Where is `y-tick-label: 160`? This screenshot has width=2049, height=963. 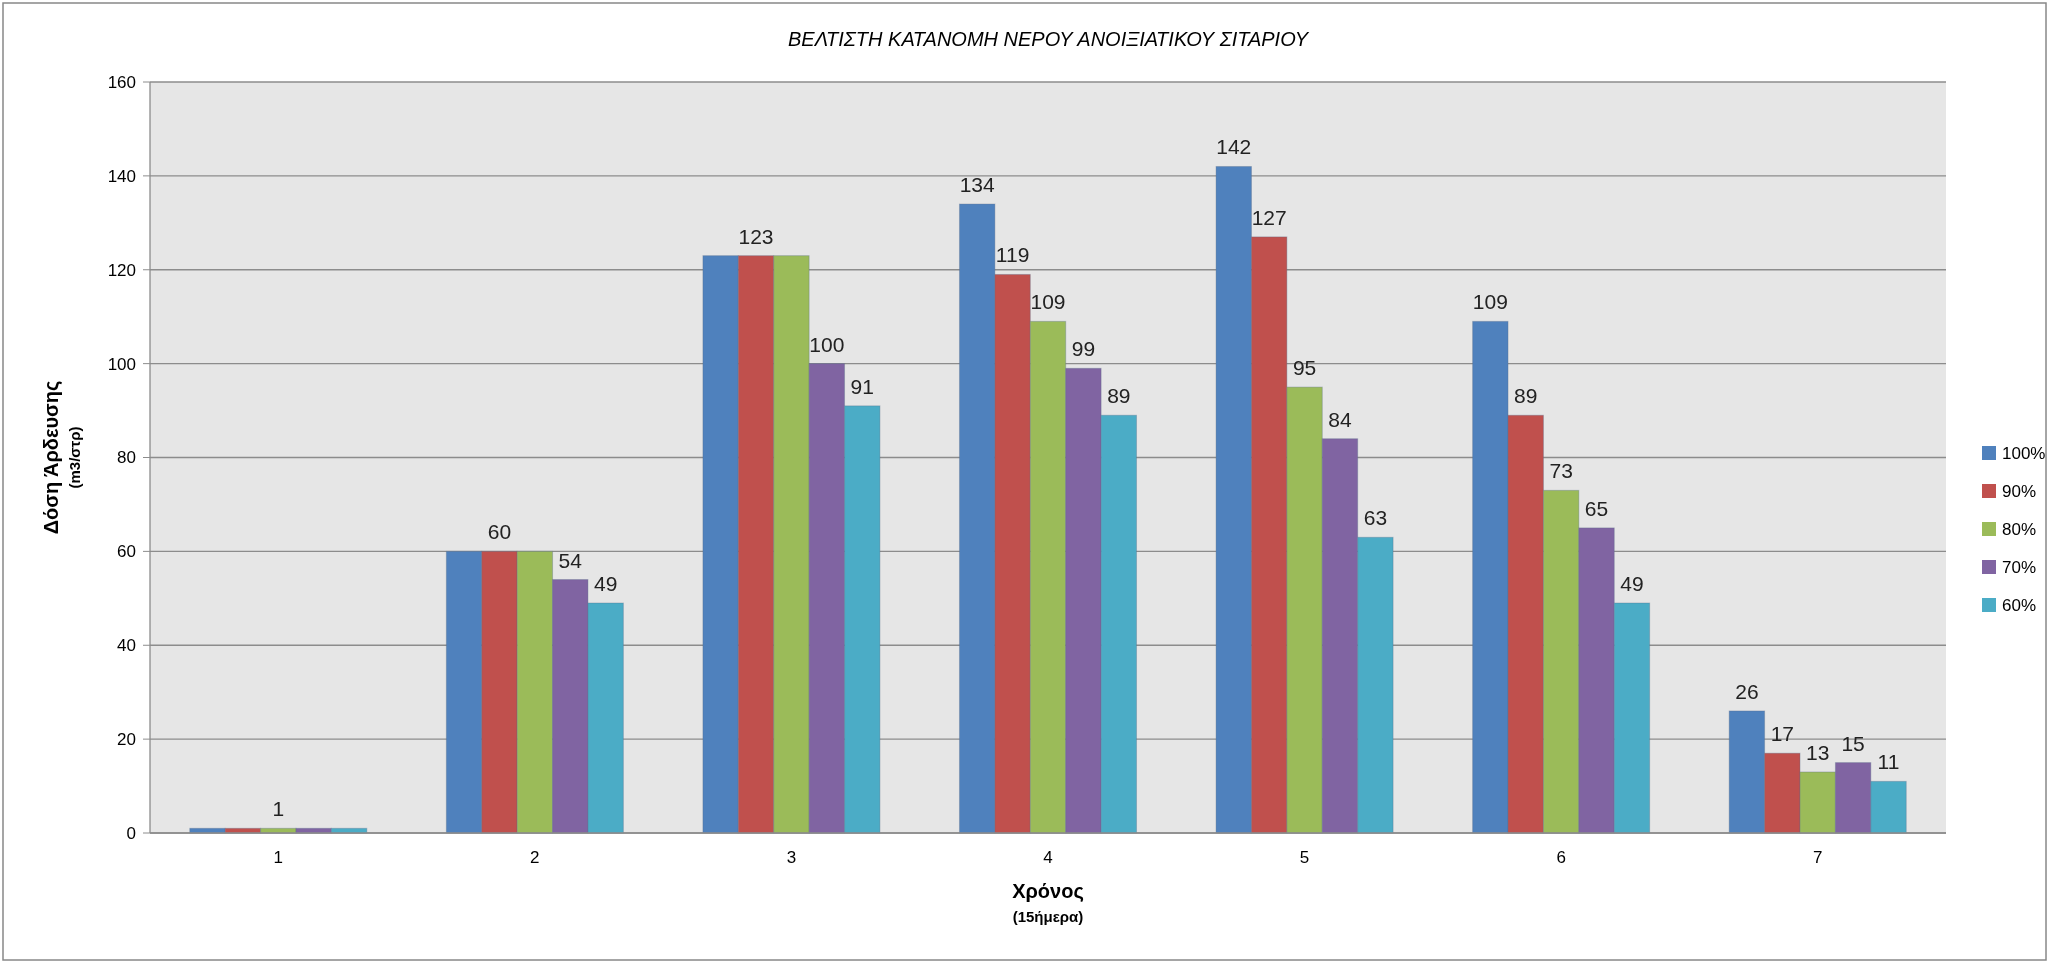
y-tick-label: 160 is located at coordinates (121, 82).